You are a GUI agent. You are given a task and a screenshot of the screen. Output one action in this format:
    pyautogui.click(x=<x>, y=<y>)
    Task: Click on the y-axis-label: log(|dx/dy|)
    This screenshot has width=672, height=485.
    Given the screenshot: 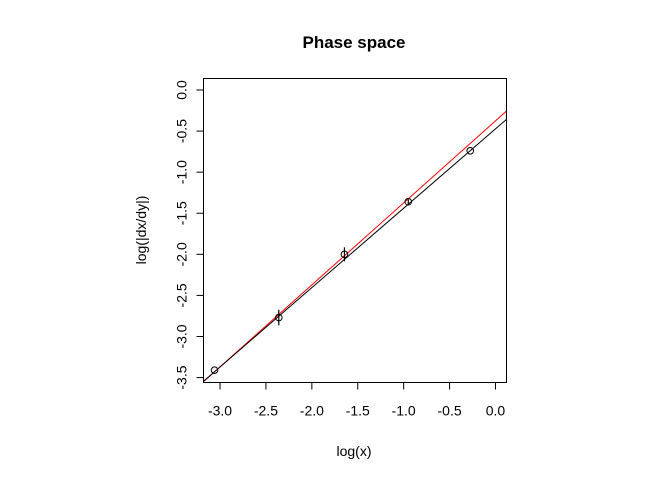 What is the action you would take?
    pyautogui.click(x=141, y=230)
    